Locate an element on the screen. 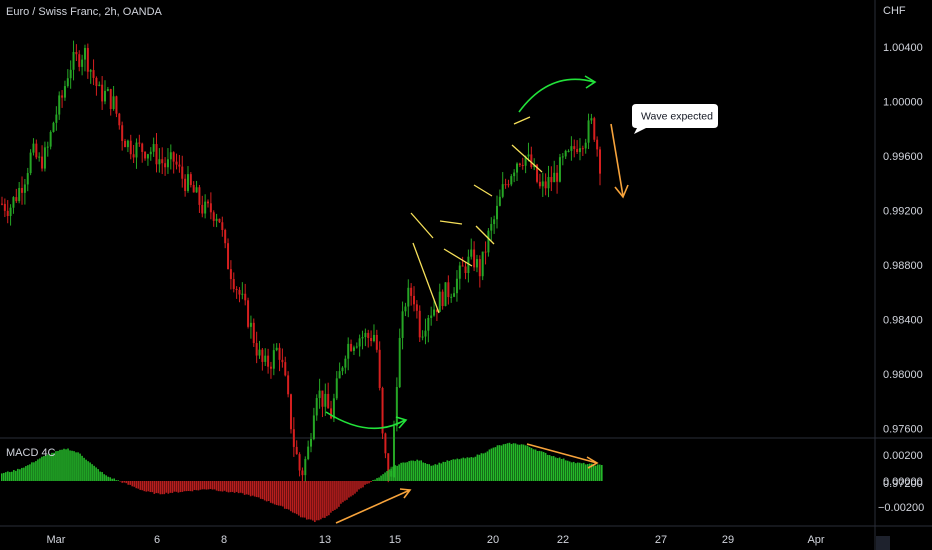  time-tick-label: Apr is located at coordinates (815, 540).